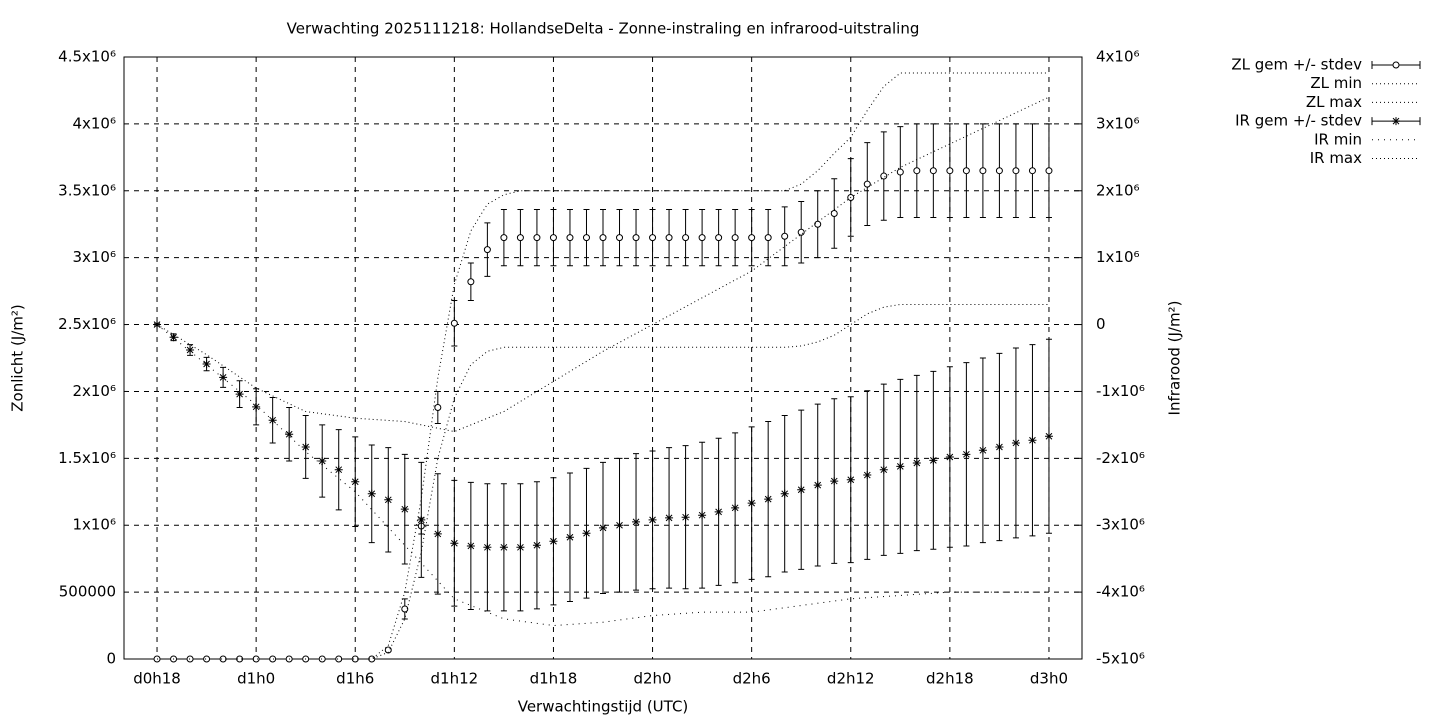 The width and height of the screenshot is (1440, 720). I want to click on y-tick-label: 2x10⁶, so click(94, 391).